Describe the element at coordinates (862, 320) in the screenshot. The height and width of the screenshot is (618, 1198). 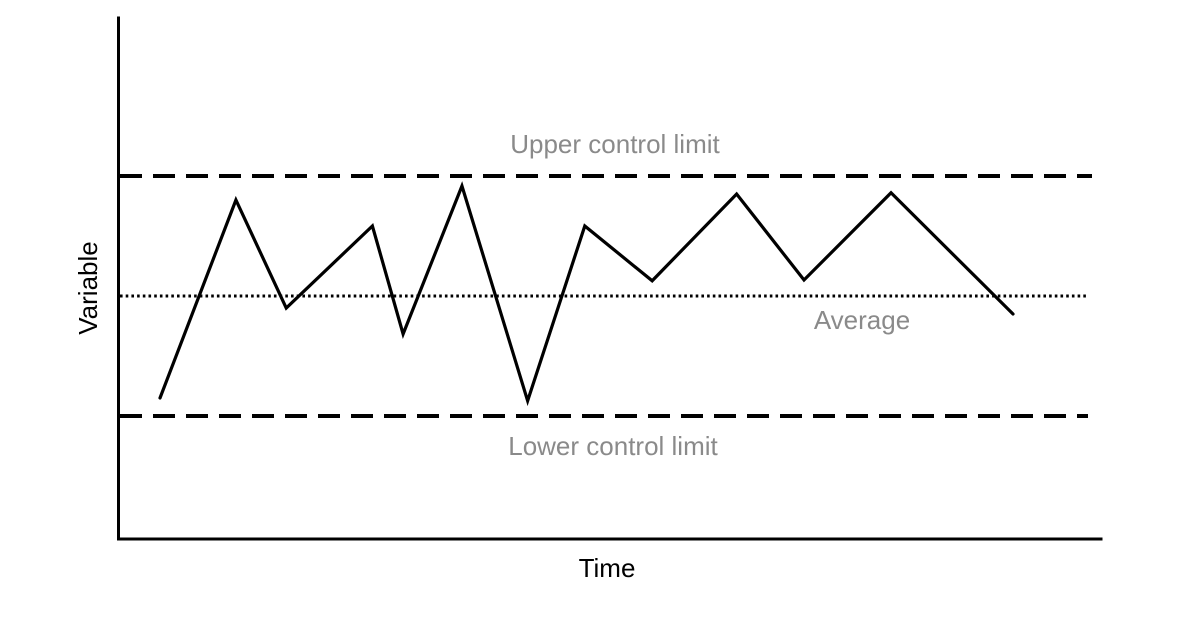
I see `average-label: Average` at that location.